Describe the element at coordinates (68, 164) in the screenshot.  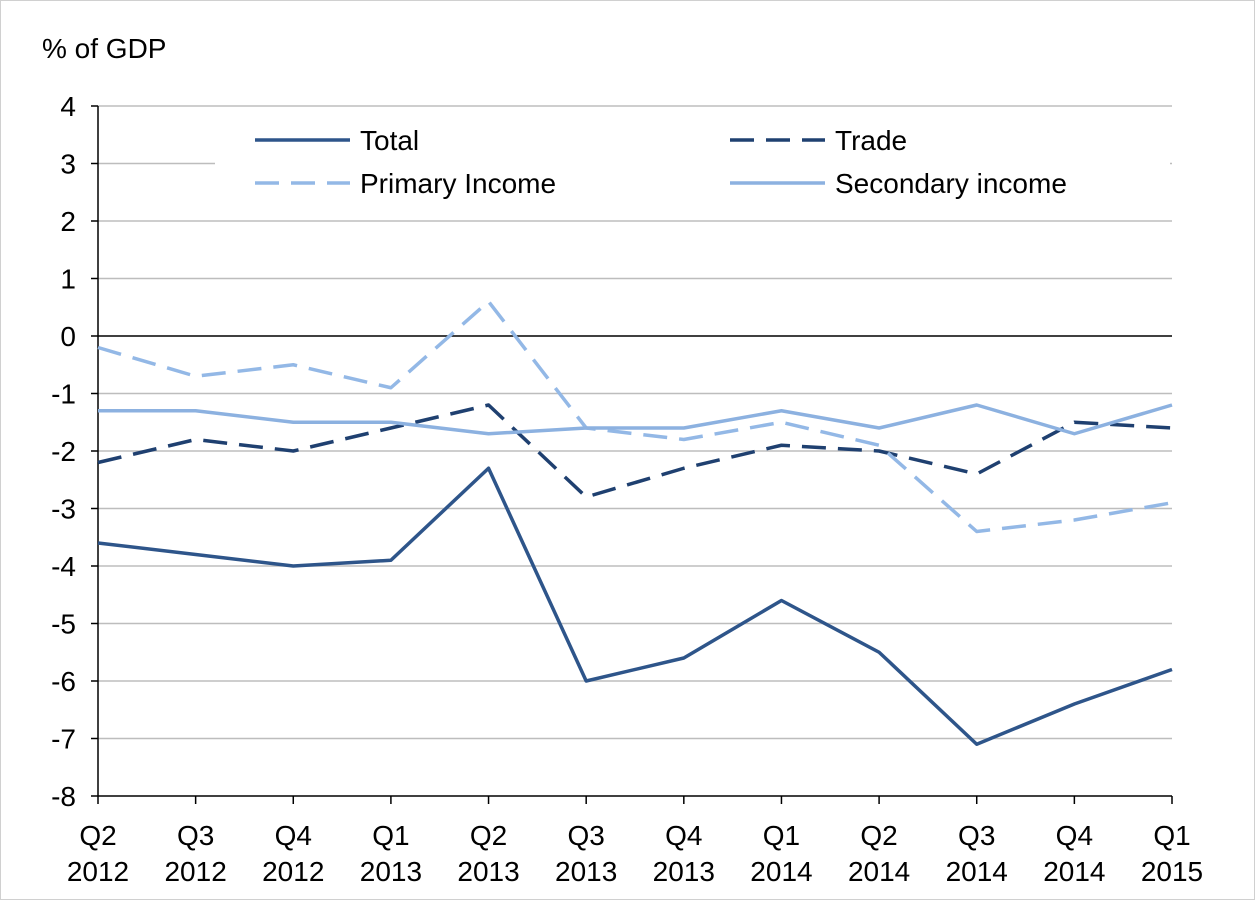
I see `y-tick-label: 3` at that location.